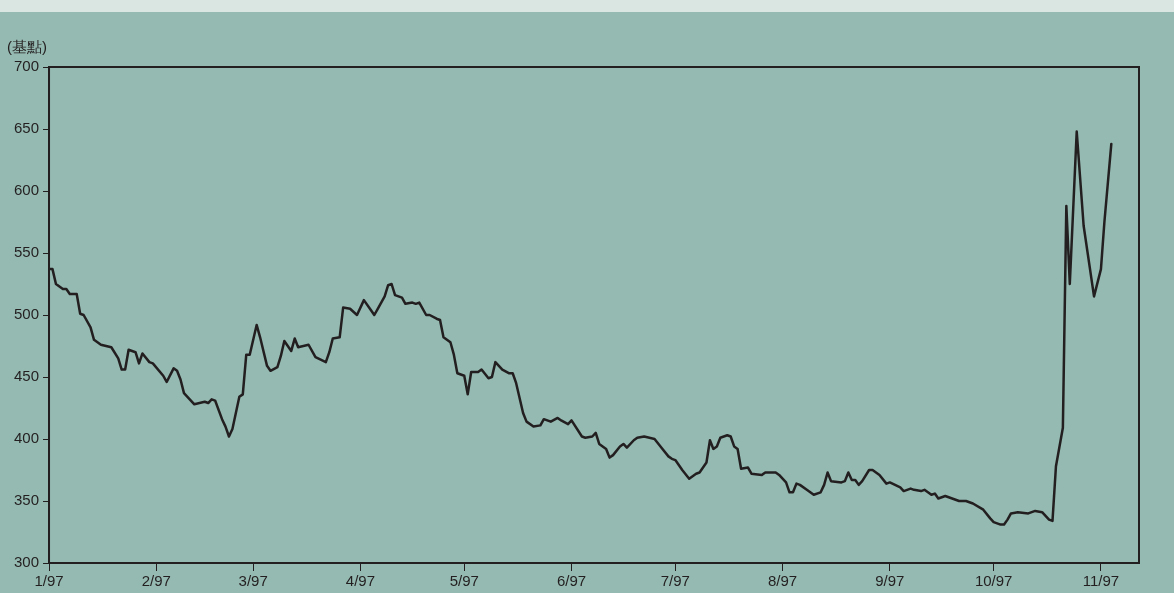  I want to click on y-tick-label: 450, so click(27, 376).